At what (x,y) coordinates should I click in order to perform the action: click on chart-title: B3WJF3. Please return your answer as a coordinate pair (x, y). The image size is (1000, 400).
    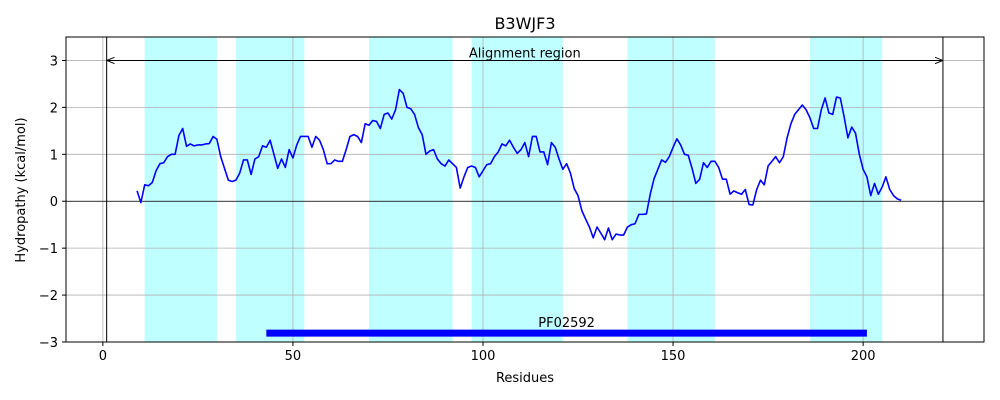
    Looking at the image, I should click on (524, 23).